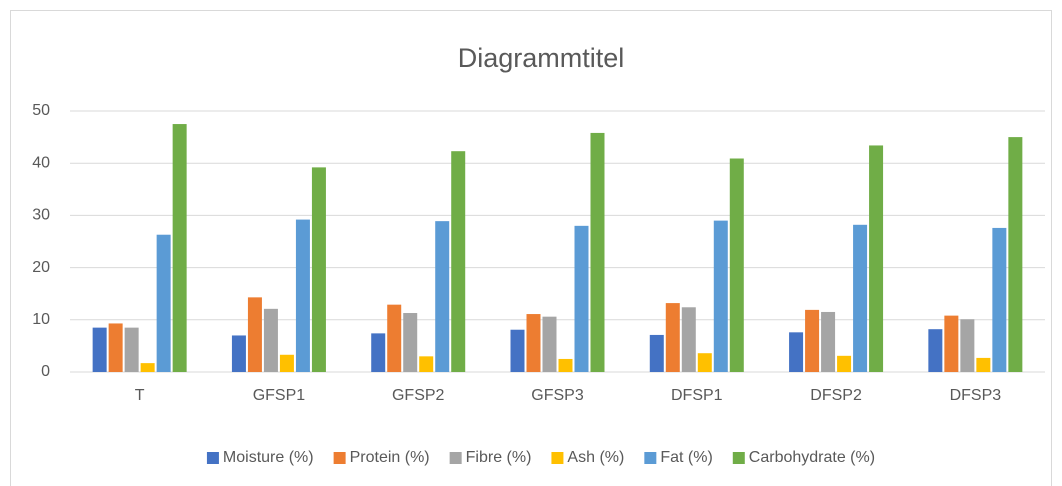  Describe the element at coordinates (557, 395) in the screenshot. I see `x-tick-label: GFSP3` at that location.